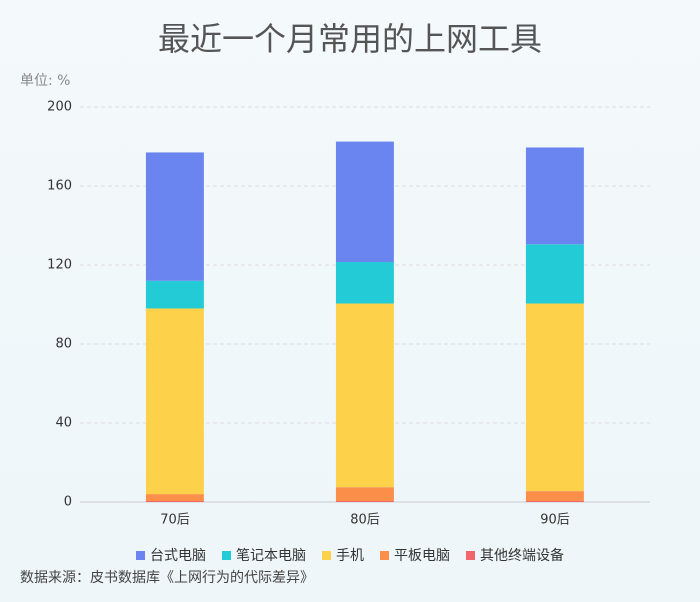 The height and width of the screenshot is (602, 700). I want to click on legend-item: 笔记本电脑, so click(264, 555).